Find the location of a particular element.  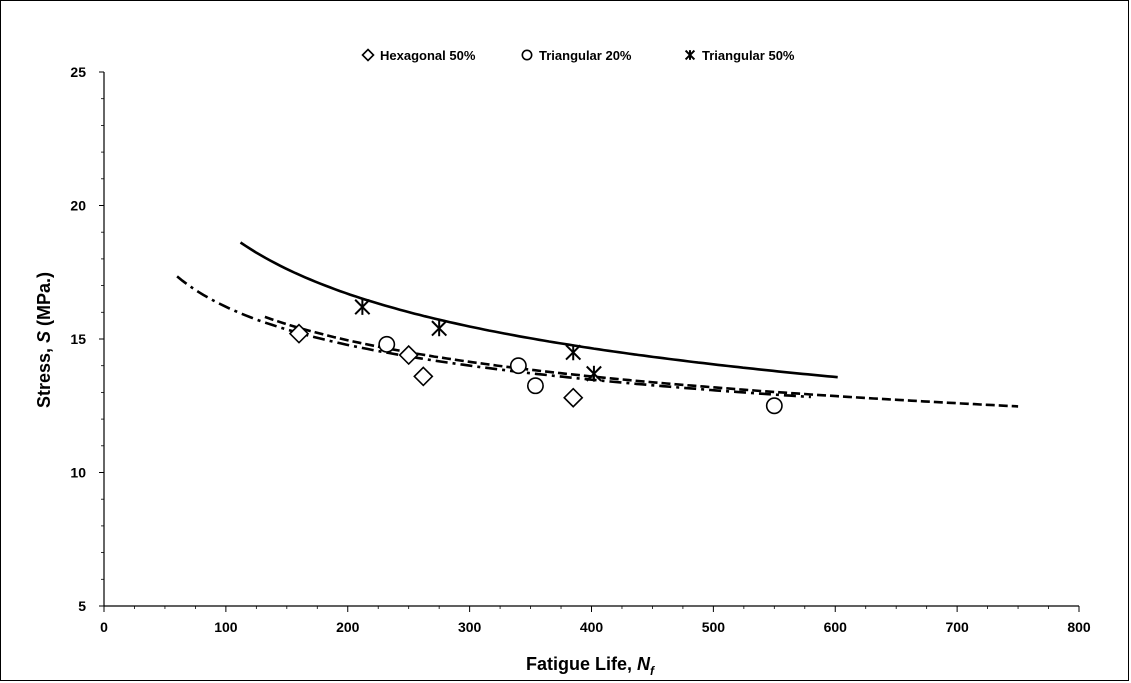

legend-label: Hexagonal 50% is located at coordinates (428, 55).